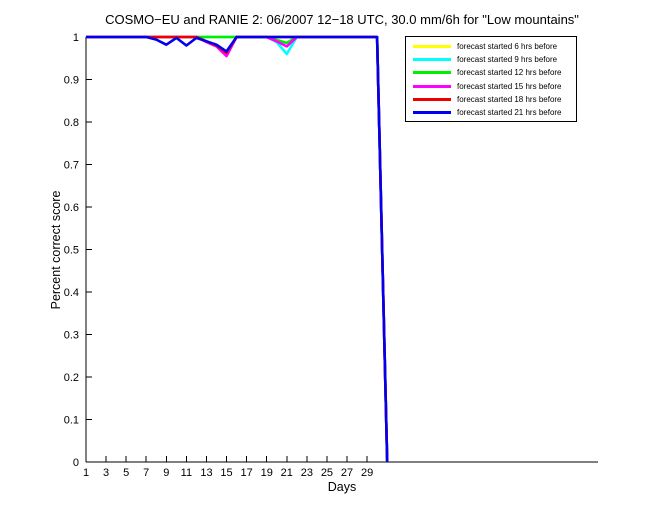  I want to click on x-tick-label: 13, so click(206, 473).